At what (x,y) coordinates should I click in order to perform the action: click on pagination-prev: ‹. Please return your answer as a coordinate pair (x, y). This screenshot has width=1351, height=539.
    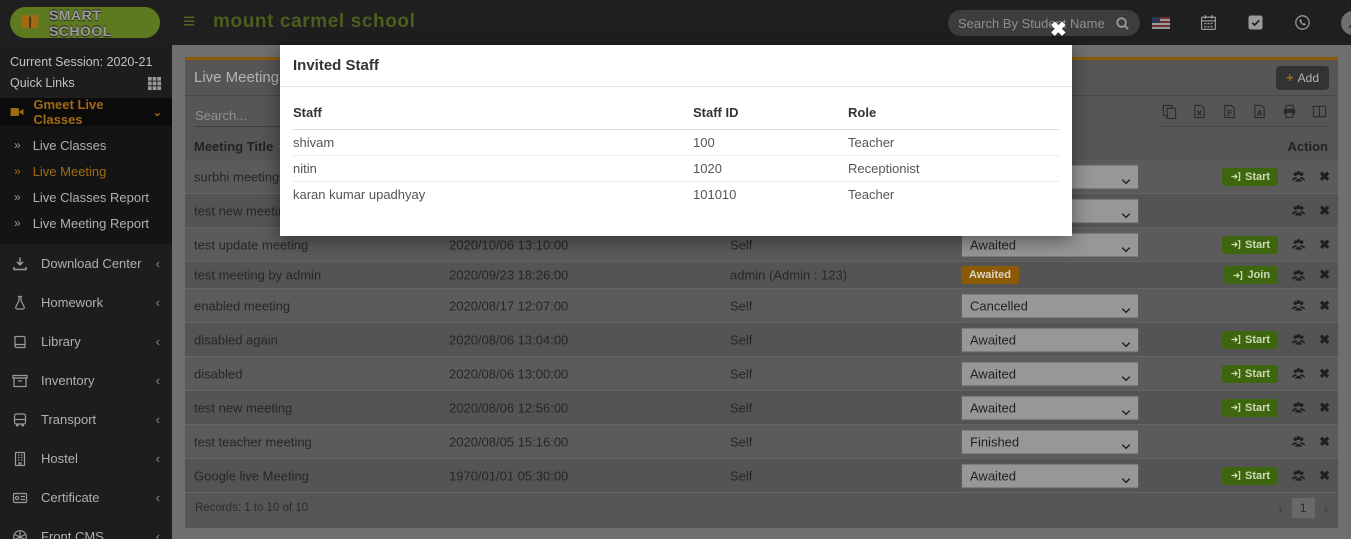
    Looking at the image, I should click on (1280, 508).